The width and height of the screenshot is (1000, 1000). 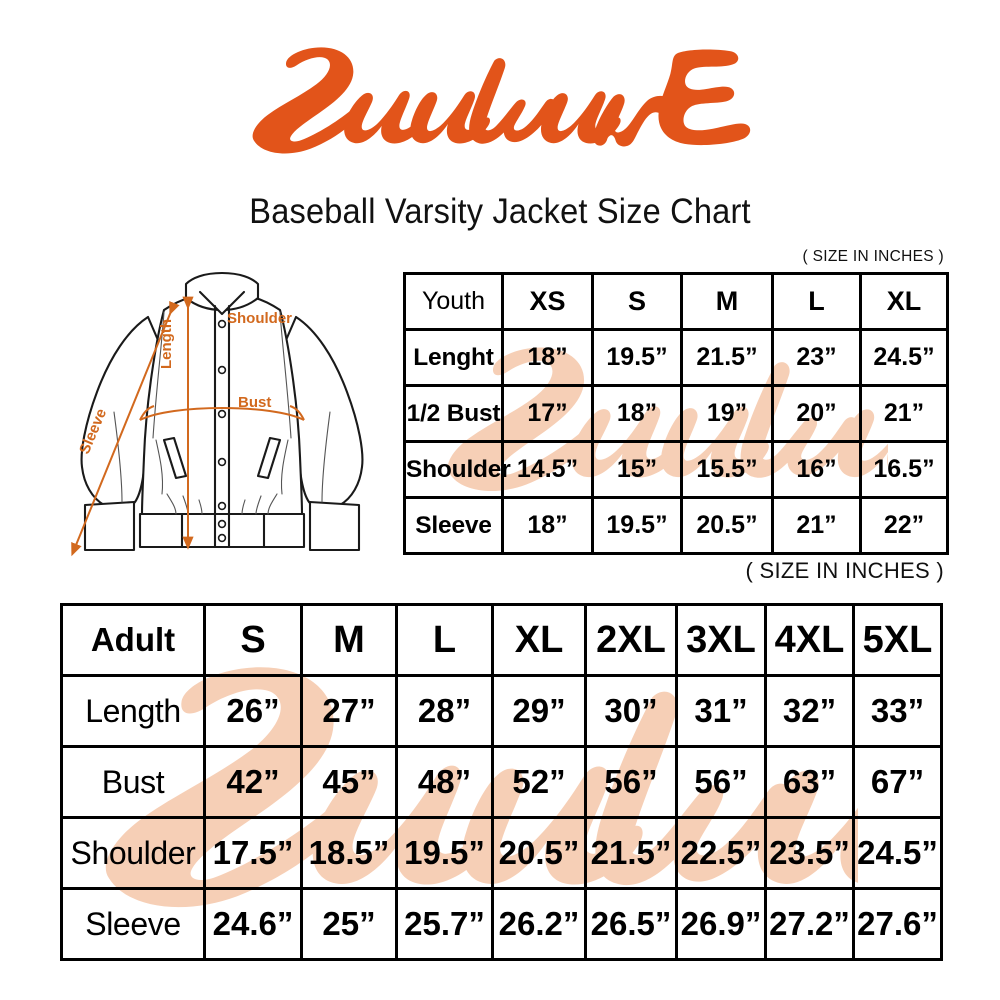 I want to click on youth-cell-shoulder-xl: 16.5”, so click(x=904, y=469).